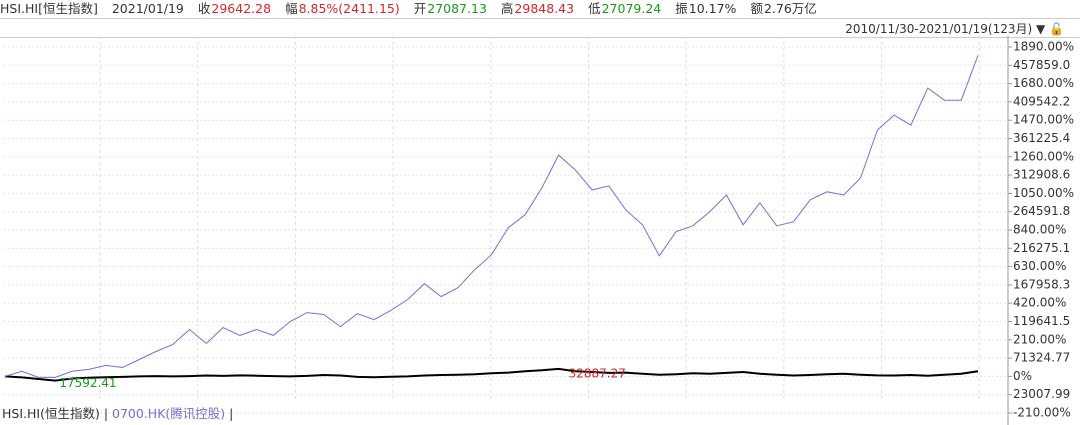  I want to click on legend-entry: 0700.HK(腾讯控股), so click(169, 413).